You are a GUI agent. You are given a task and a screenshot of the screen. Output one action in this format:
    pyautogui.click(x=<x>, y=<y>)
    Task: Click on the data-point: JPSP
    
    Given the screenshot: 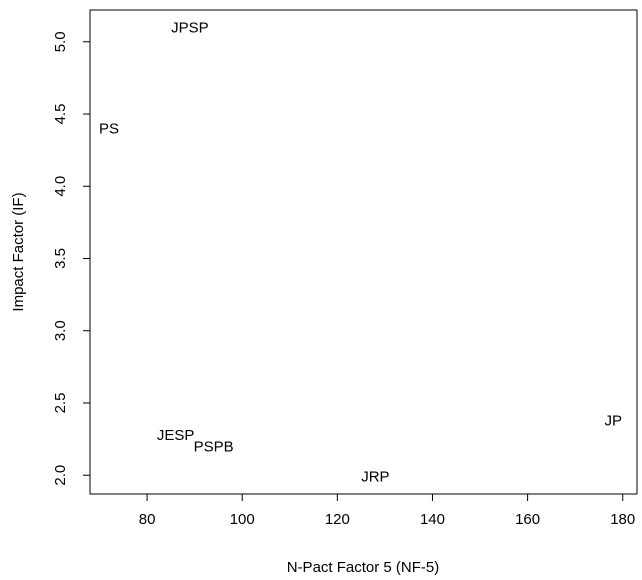 What is the action you would take?
    pyautogui.click(x=190, y=27)
    